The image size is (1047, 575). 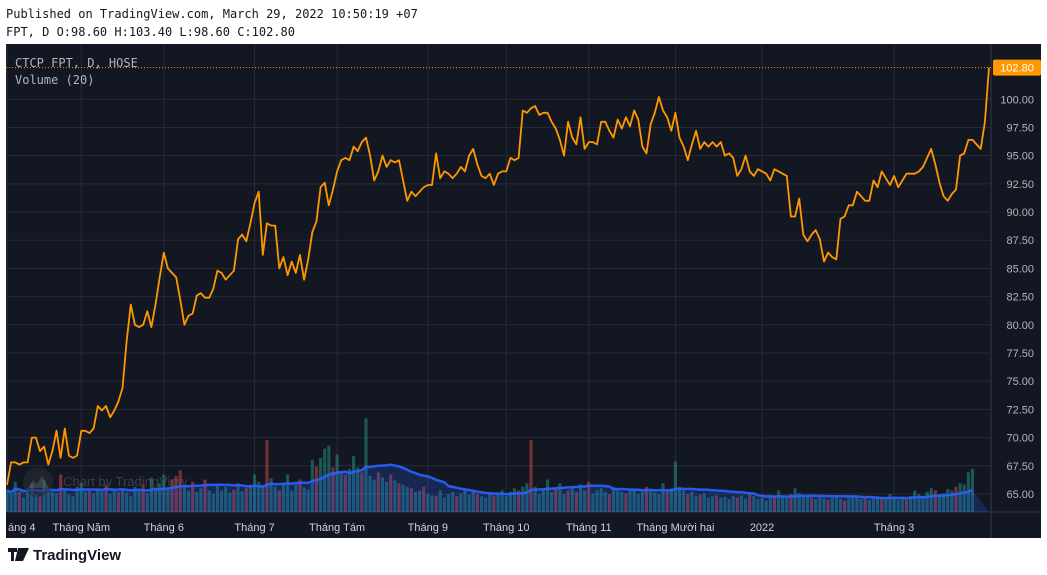 I want to click on footer-brand: TradingView, so click(x=64, y=555).